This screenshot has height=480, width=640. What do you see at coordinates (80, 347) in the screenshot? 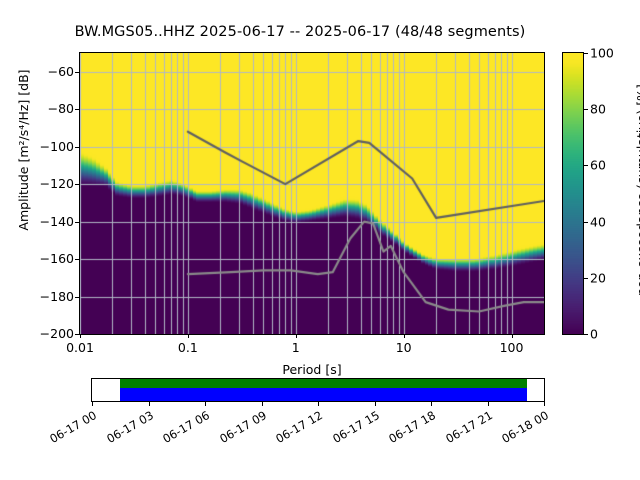
I see `x-tick-label: 0.01` at bounding box center [80, 347].